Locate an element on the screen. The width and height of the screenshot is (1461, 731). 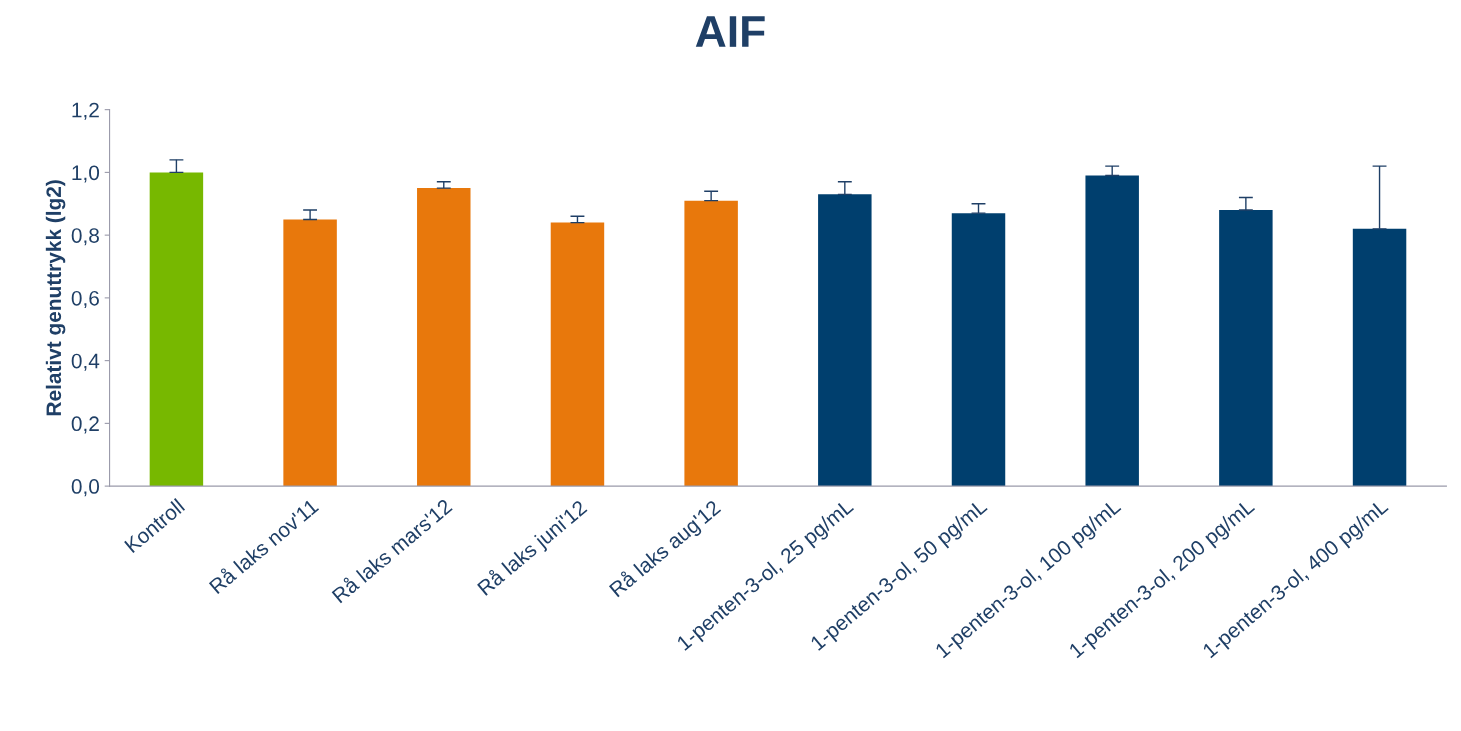
y-tick-label: 0,2 is located at coordinates (85, 425).